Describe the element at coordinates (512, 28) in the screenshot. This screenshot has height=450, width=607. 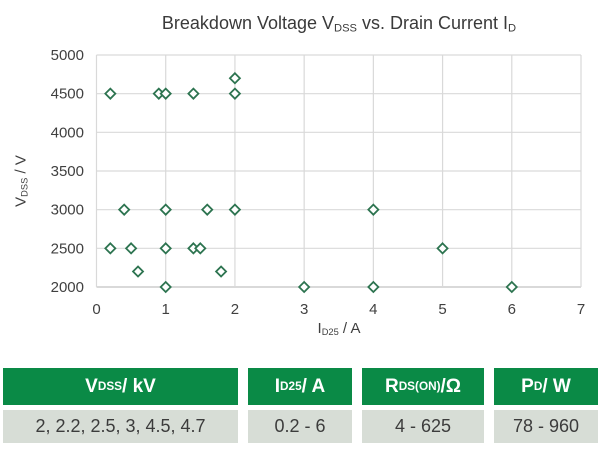
I see `chart-title-sub-d: D` at that location.